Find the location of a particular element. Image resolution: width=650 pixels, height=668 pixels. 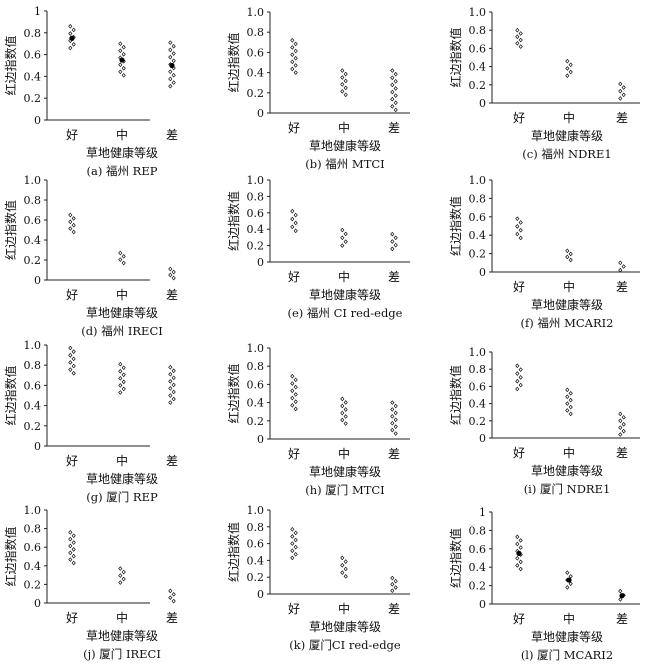

x-tick-label: 差 is located at coordinates (172, 135).